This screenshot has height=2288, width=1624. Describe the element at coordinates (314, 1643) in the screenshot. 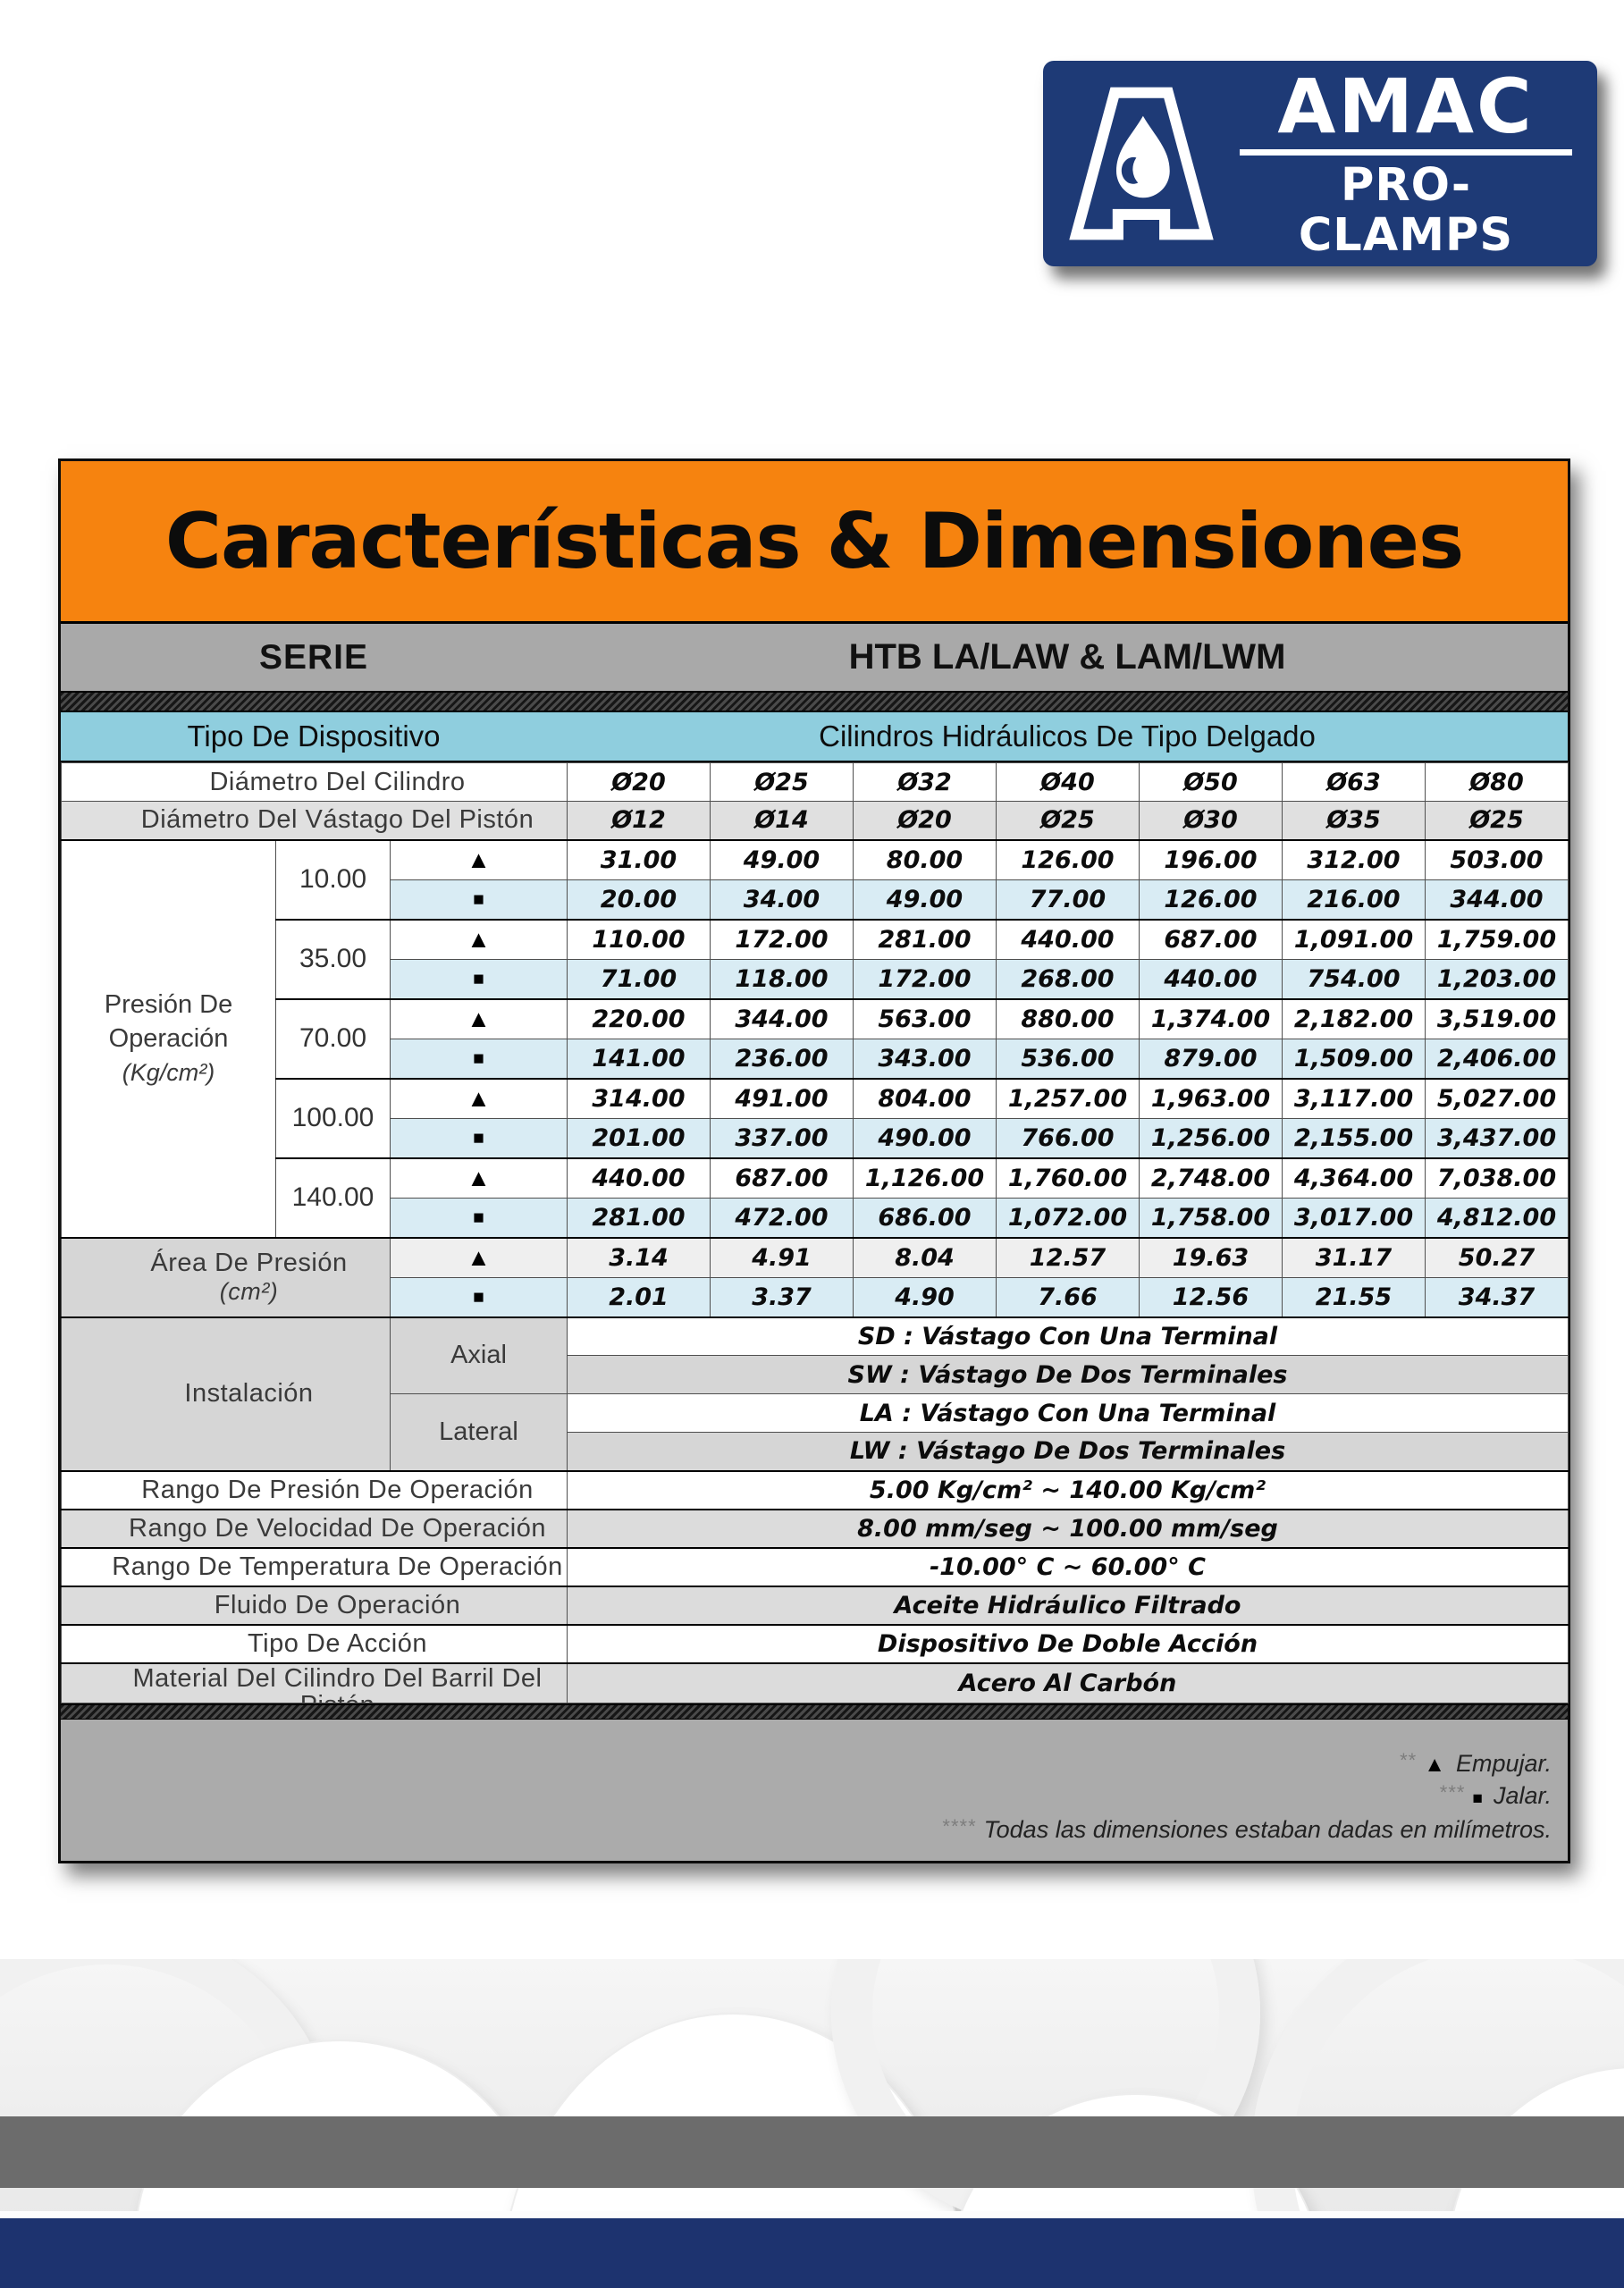

I see `spec-label: Tipo De Acción` at that location.